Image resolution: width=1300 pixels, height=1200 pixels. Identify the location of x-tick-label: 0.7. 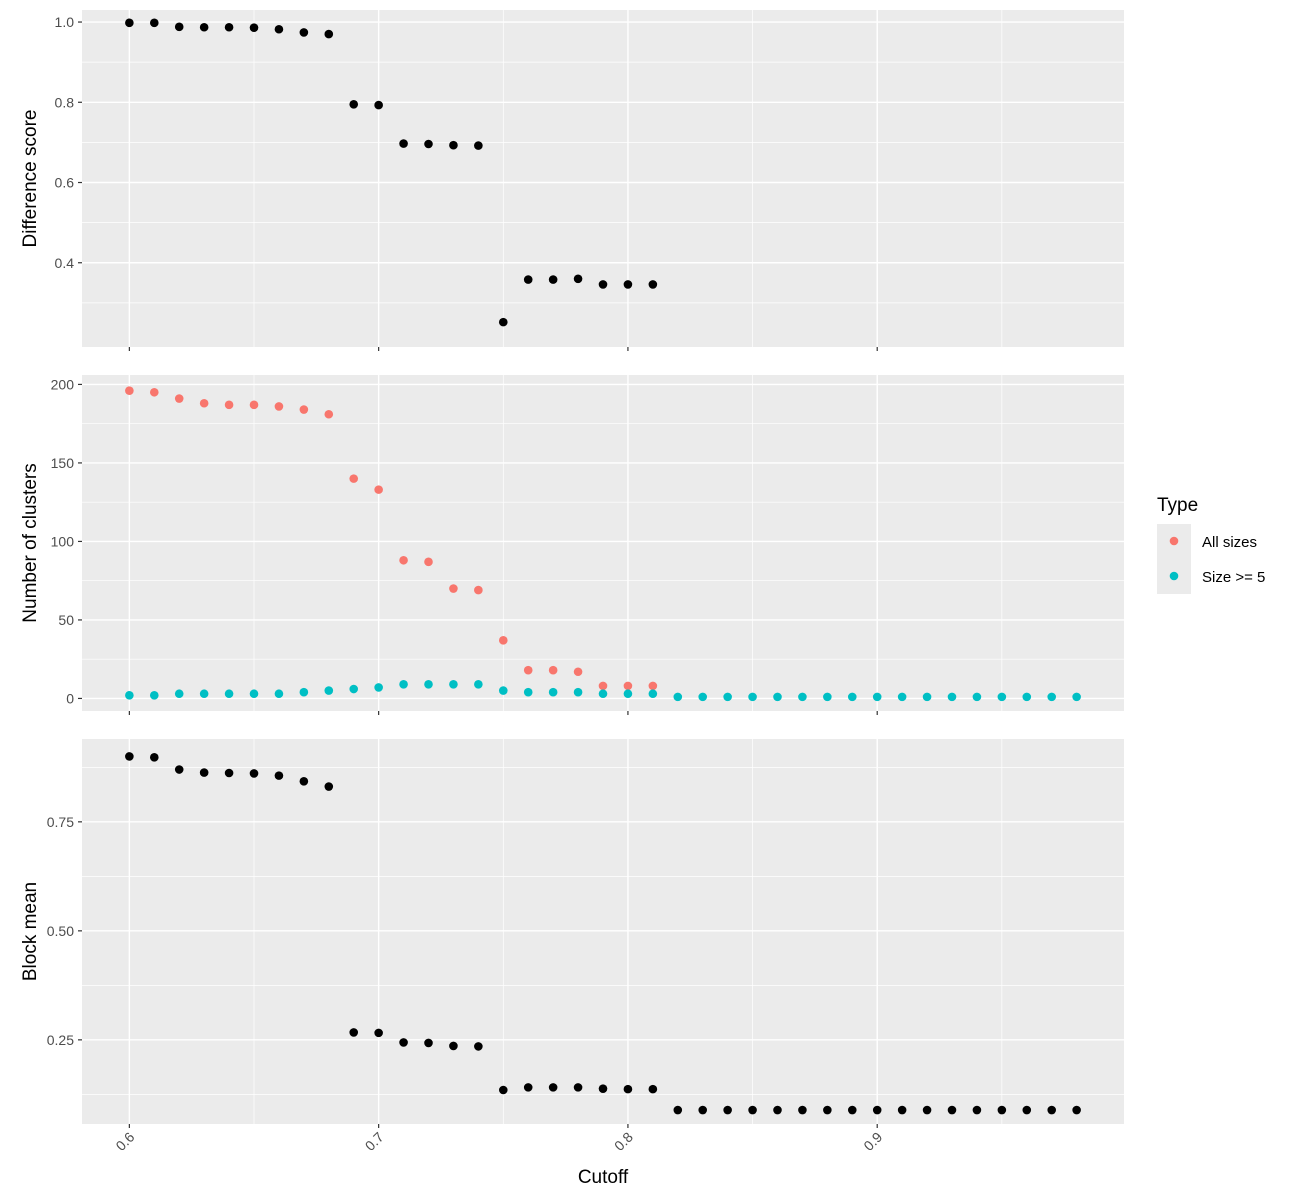
(374, 1141).